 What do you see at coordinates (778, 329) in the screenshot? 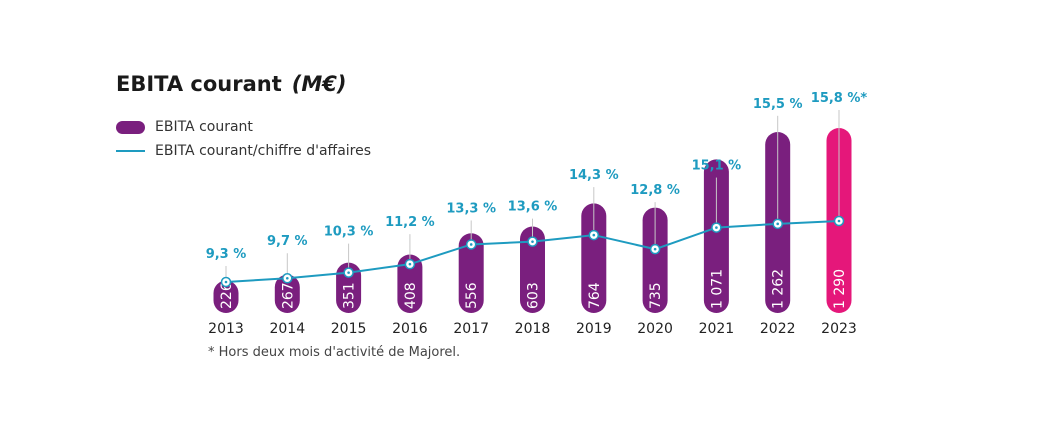
I see `year-tick-label: 2022` at bounding box center [778, 329].